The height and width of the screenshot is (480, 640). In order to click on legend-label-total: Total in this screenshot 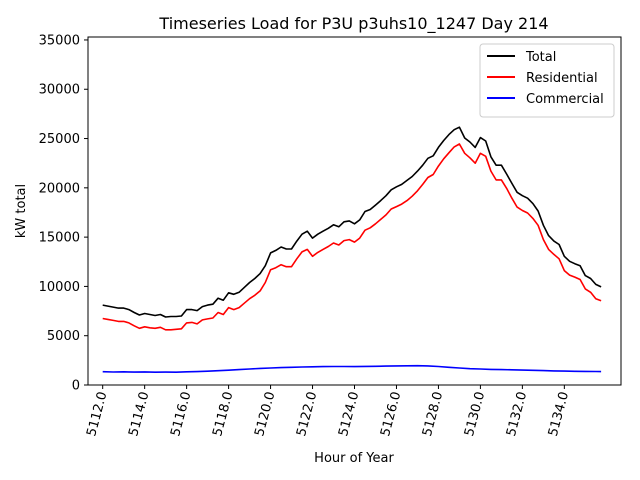, I will do `click(540, 57)`.